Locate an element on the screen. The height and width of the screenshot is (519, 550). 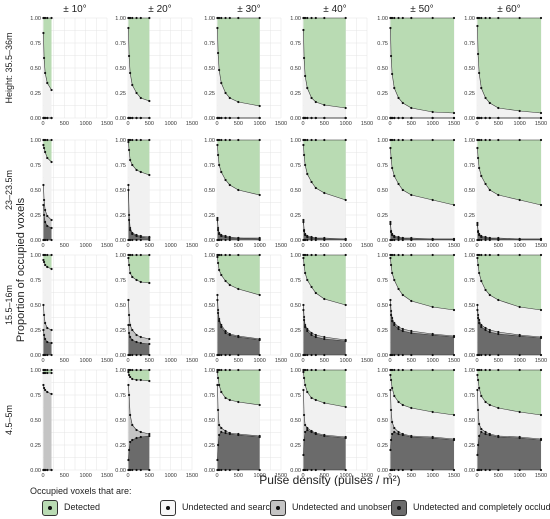
column-header-1: ± 20° is located at coordinates (159, 9).